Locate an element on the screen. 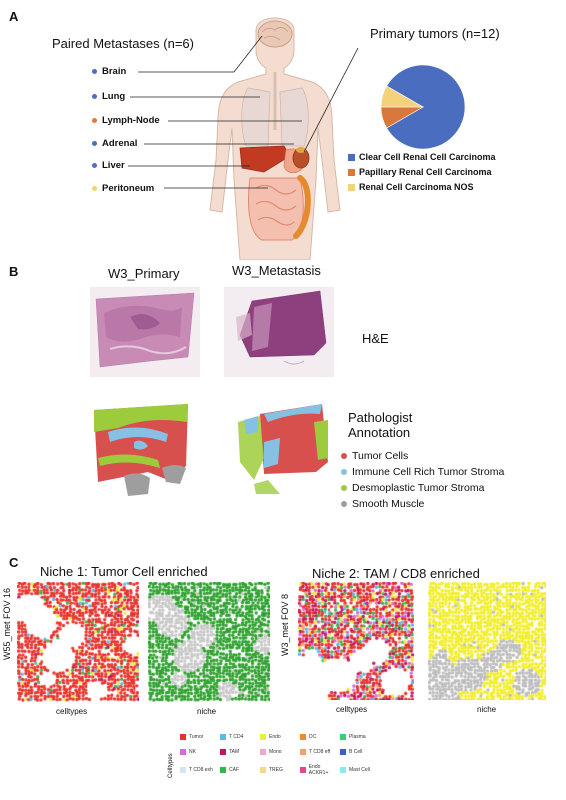 Image resolution: width=566 pixels, height=800 pixels. primary-tumors-title: Primary tumors (n=12) is located at coordinates (435, 33).